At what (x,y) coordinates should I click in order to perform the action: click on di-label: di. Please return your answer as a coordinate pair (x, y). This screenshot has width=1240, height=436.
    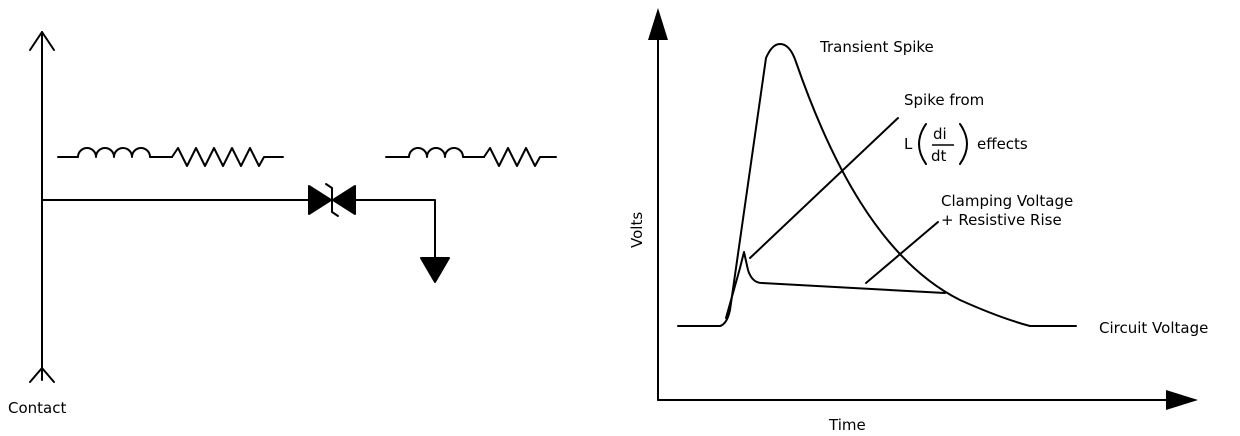
    Looking at the image, I should click on (940, 134).